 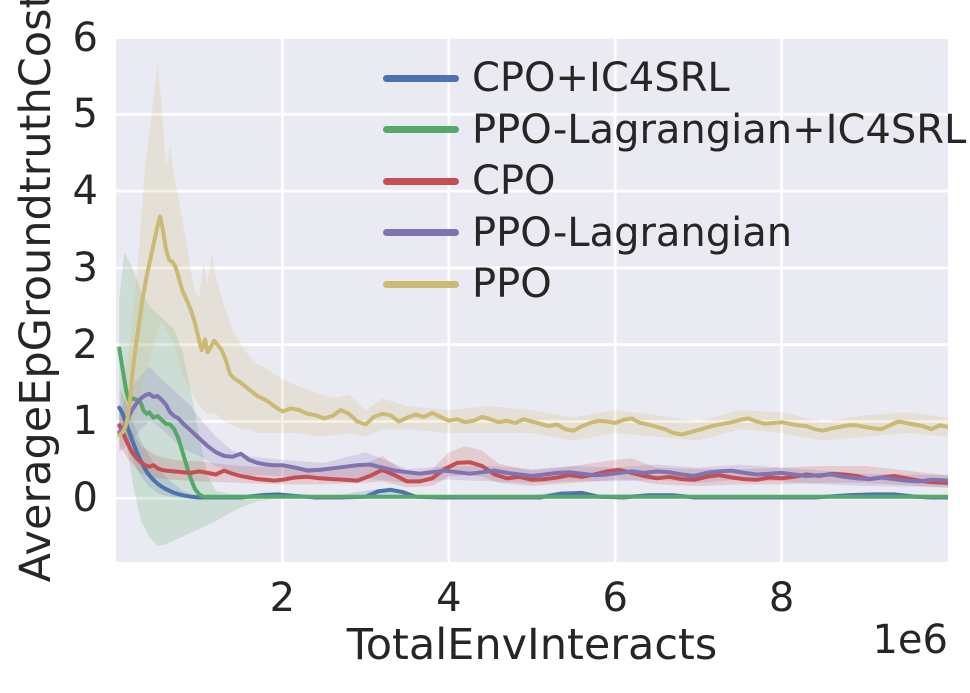 What do you see at coordinates (421, 284) in the screenshot?
I see `legend-swatch-ppo` at bounding box center [421, 284].